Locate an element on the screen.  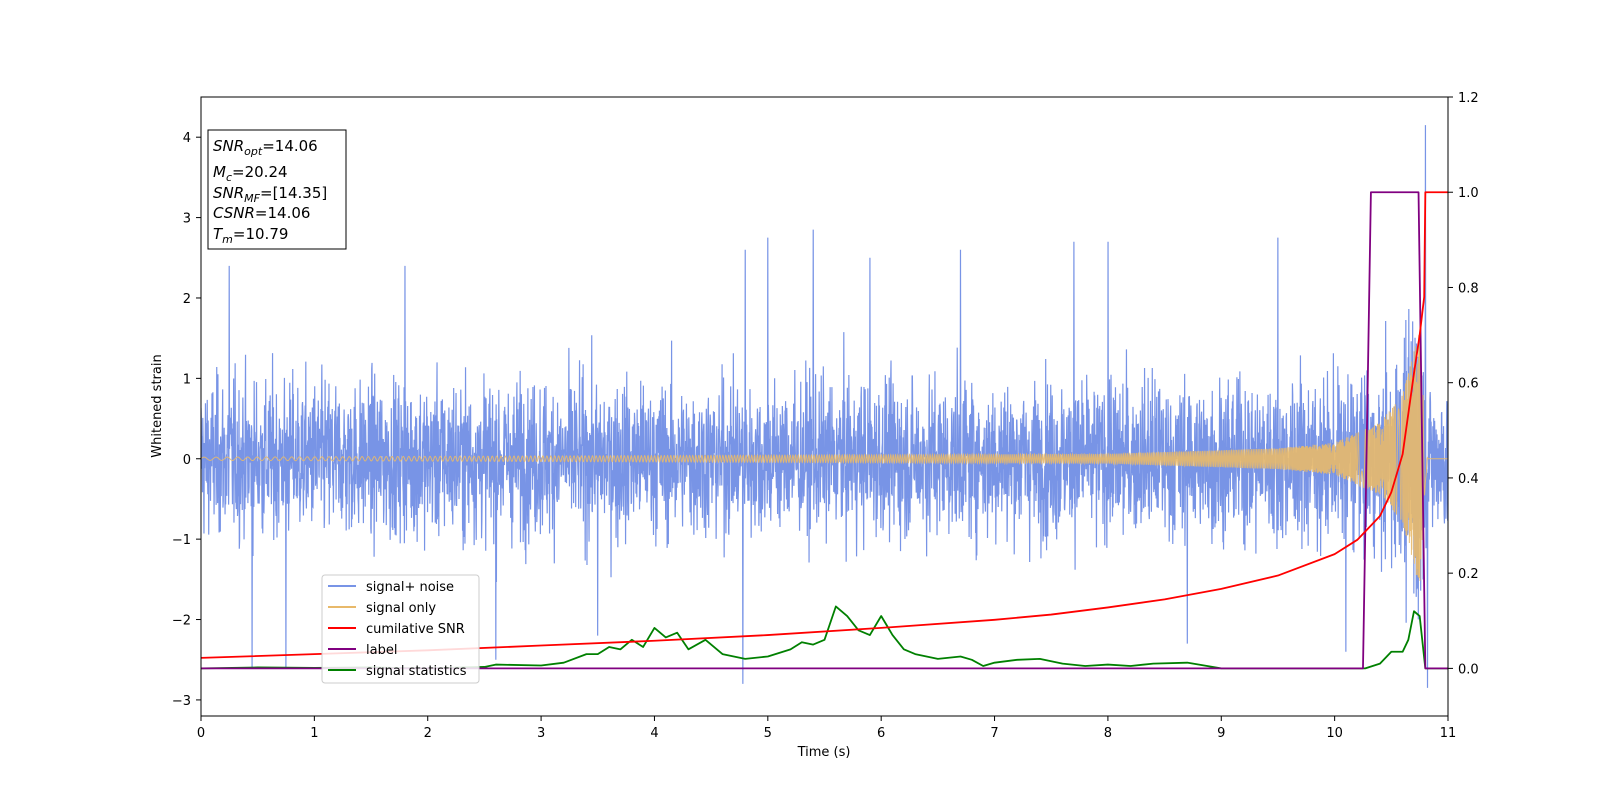
y2-tick-label: 0.4 is located at coordinates (1468, 479).